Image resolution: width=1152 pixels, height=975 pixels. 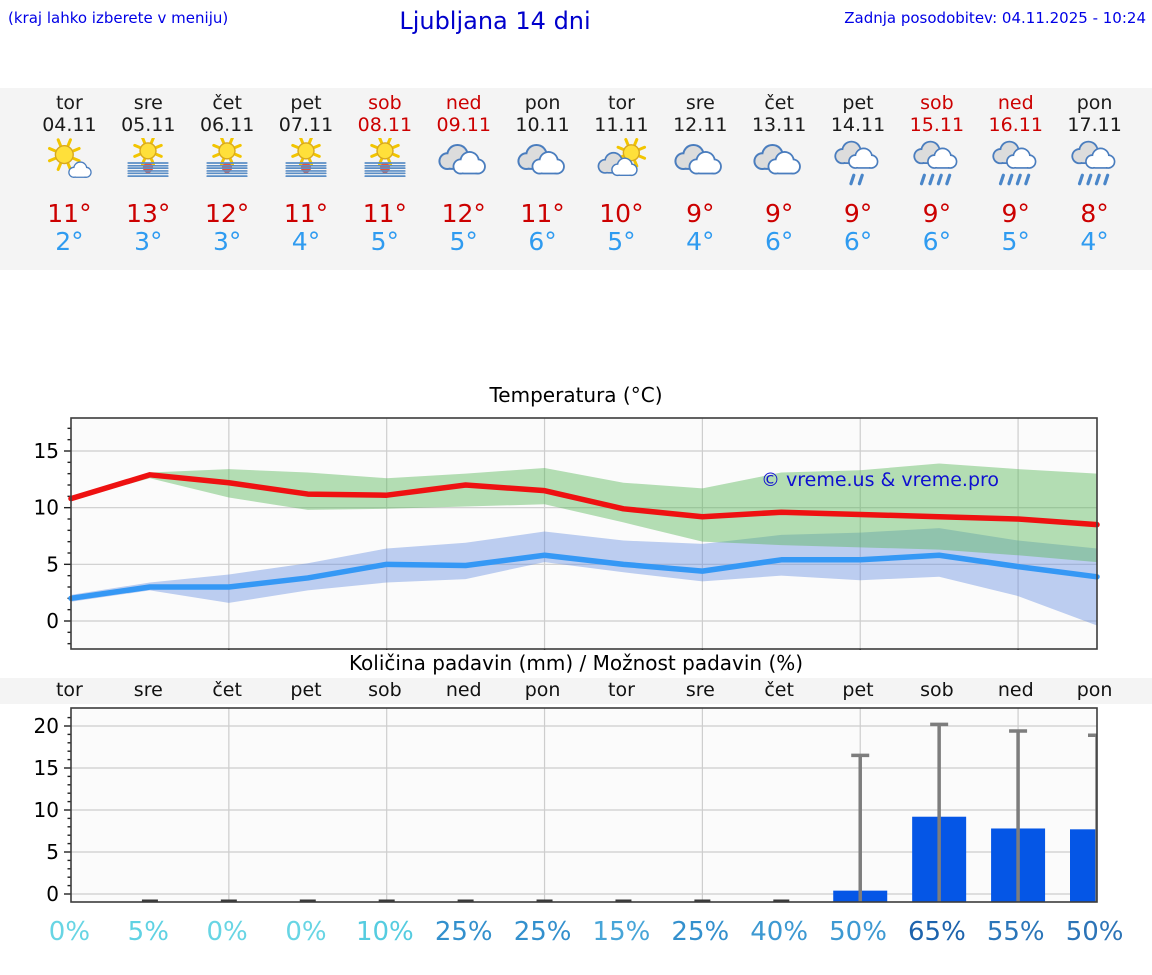 What do you see at coordinates (1094, 125) in the screenshot?
I see `day-date: 17.11` at bounding box center [1094, 125].